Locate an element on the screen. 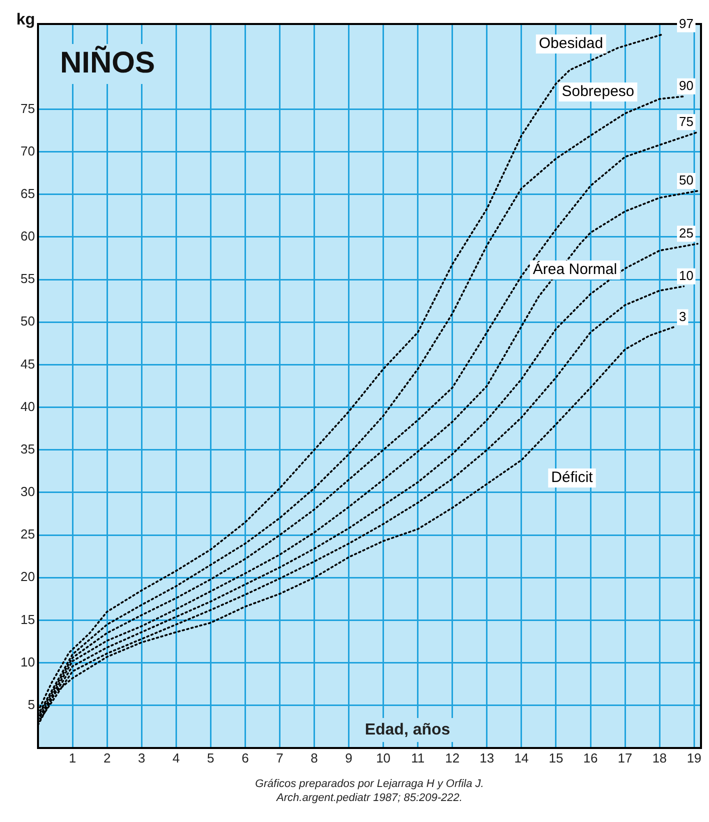  x-tick-label: 5 is located at coordinates (210, 758).